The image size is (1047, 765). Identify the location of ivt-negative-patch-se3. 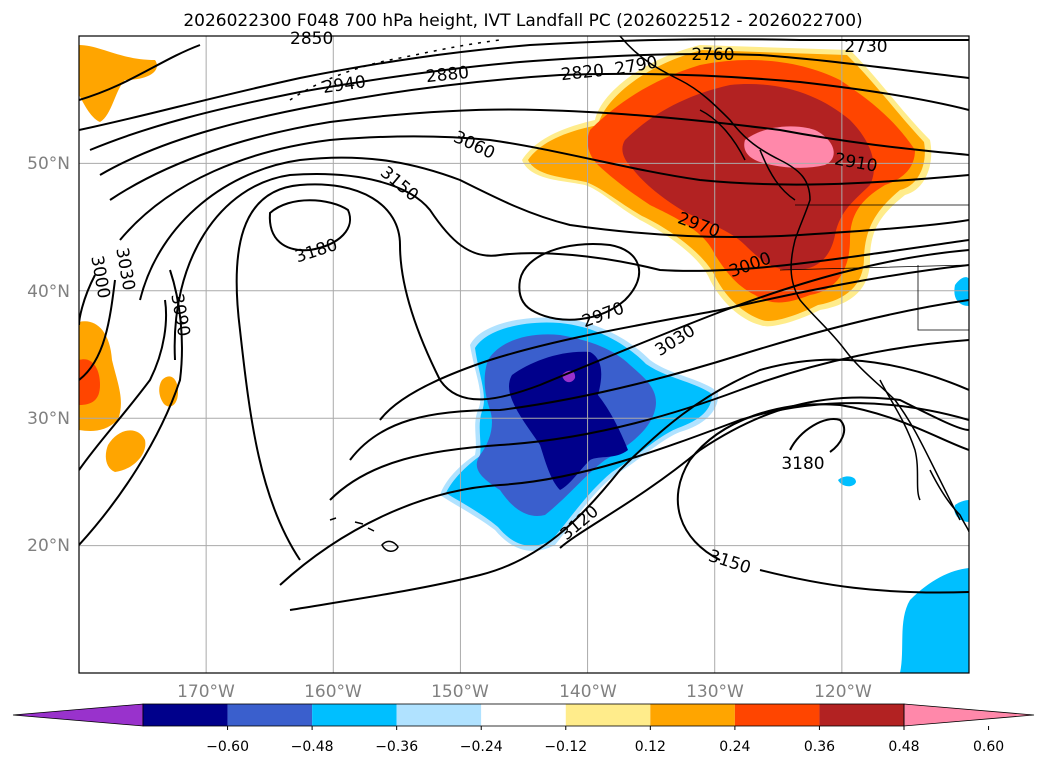
(847, 481).